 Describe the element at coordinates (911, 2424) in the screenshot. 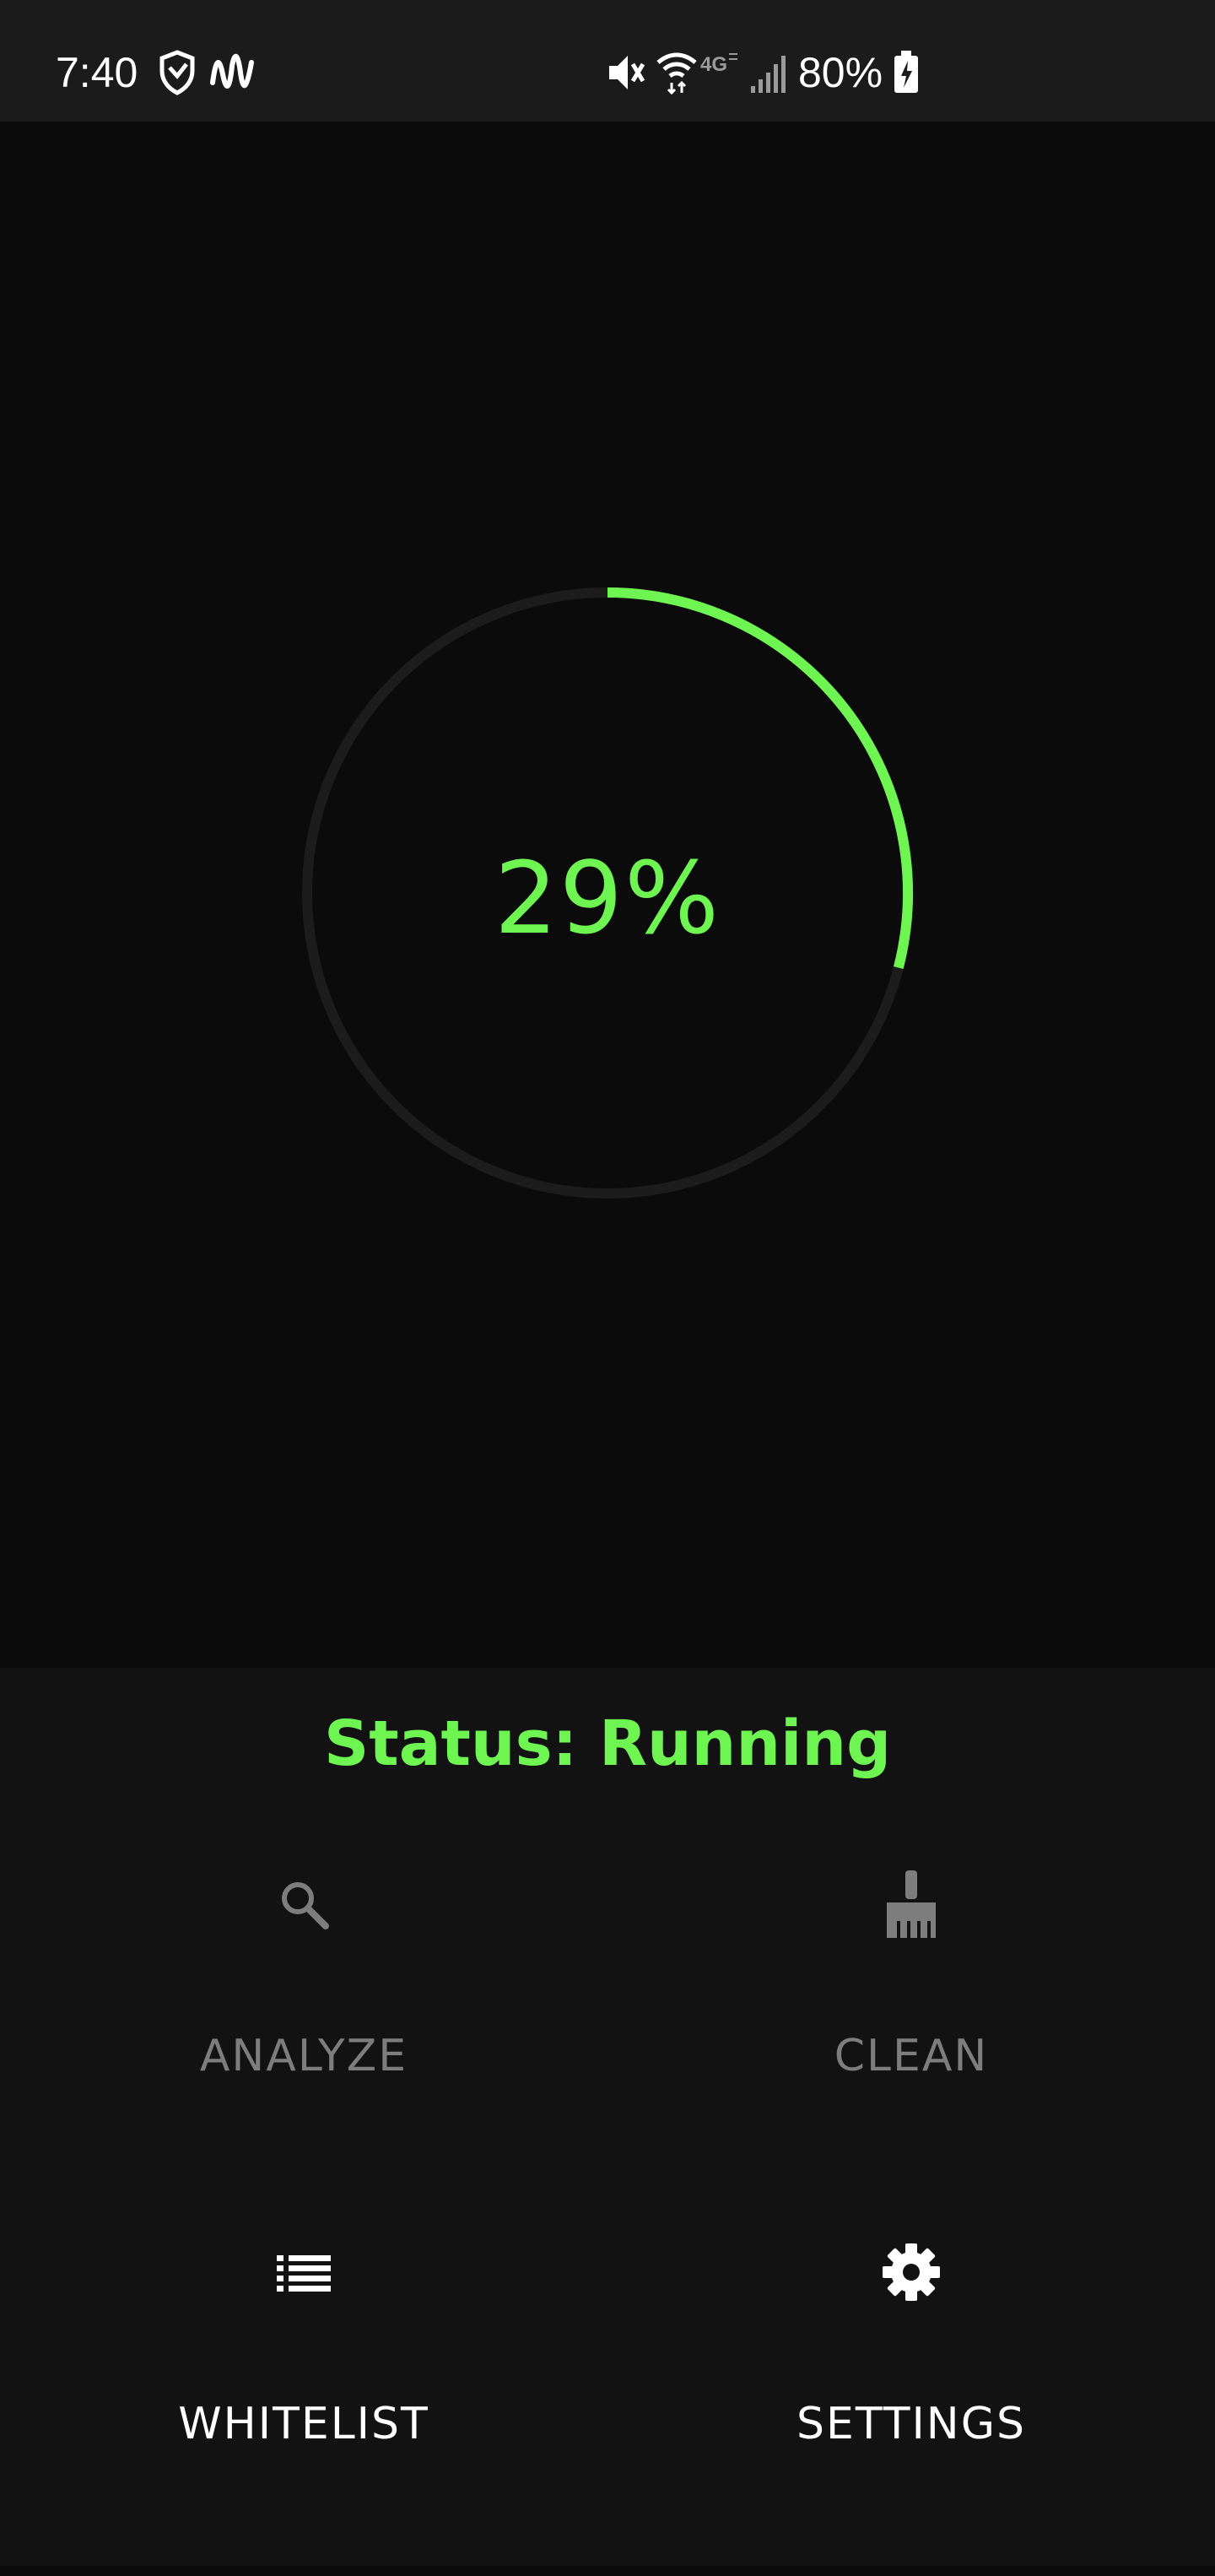

I see `settings-label: SETTINGS` at that location.